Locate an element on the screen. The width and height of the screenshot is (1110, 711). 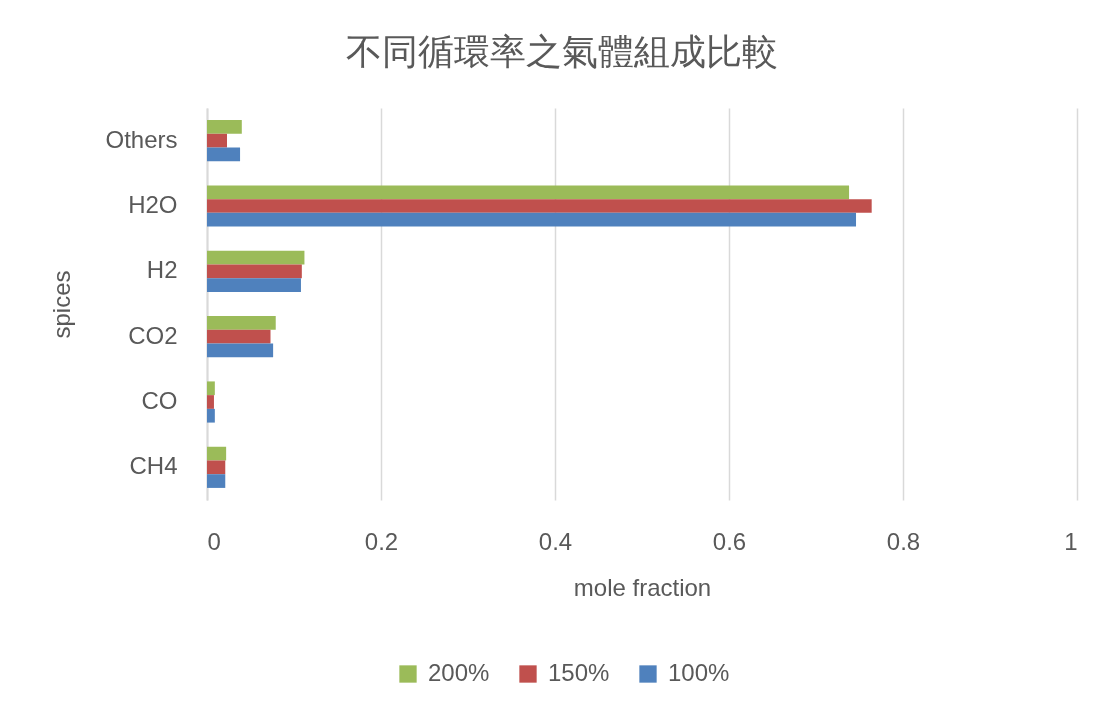
y-tick-label: H2O is located at coordinates (153, 204).